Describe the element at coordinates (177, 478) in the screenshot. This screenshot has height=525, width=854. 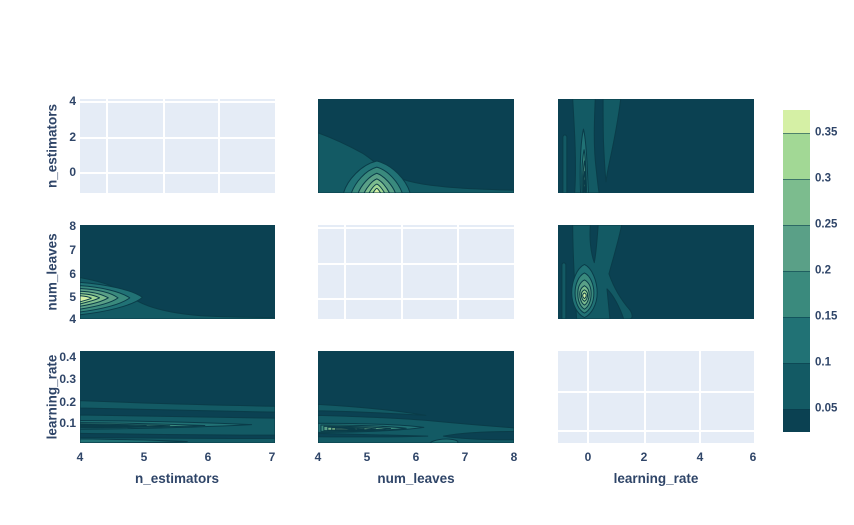
I see `x-axis-title-n_estimators: n_estimators` at that location.